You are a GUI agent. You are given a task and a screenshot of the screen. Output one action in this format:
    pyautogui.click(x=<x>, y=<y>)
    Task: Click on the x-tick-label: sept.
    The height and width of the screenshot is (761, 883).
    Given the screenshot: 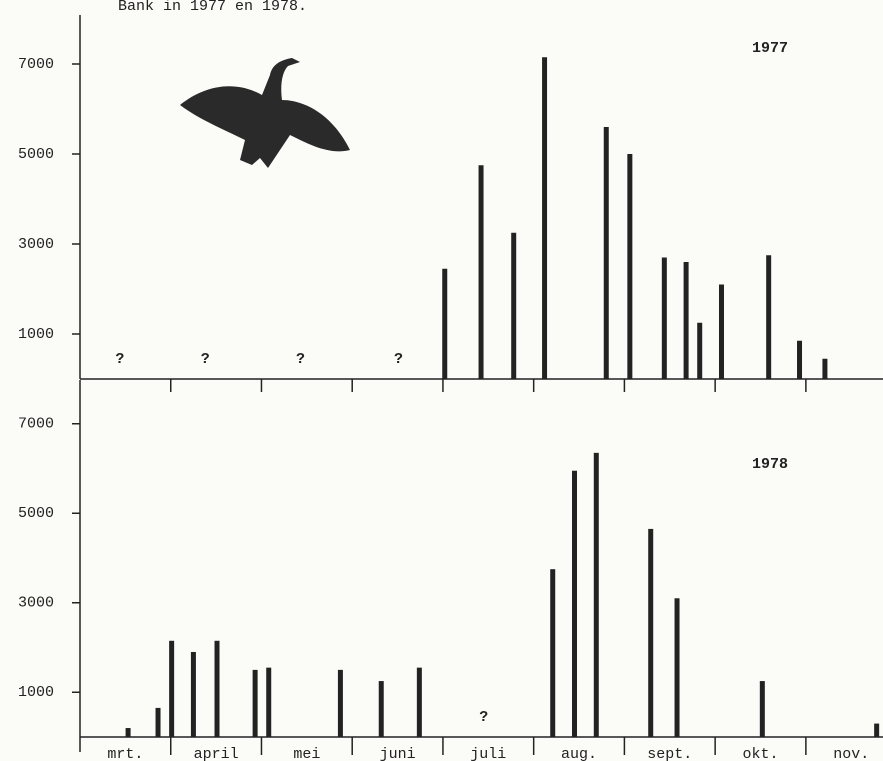 What is the action you would take?
    pyautogui.click(x=669, y=753)
    